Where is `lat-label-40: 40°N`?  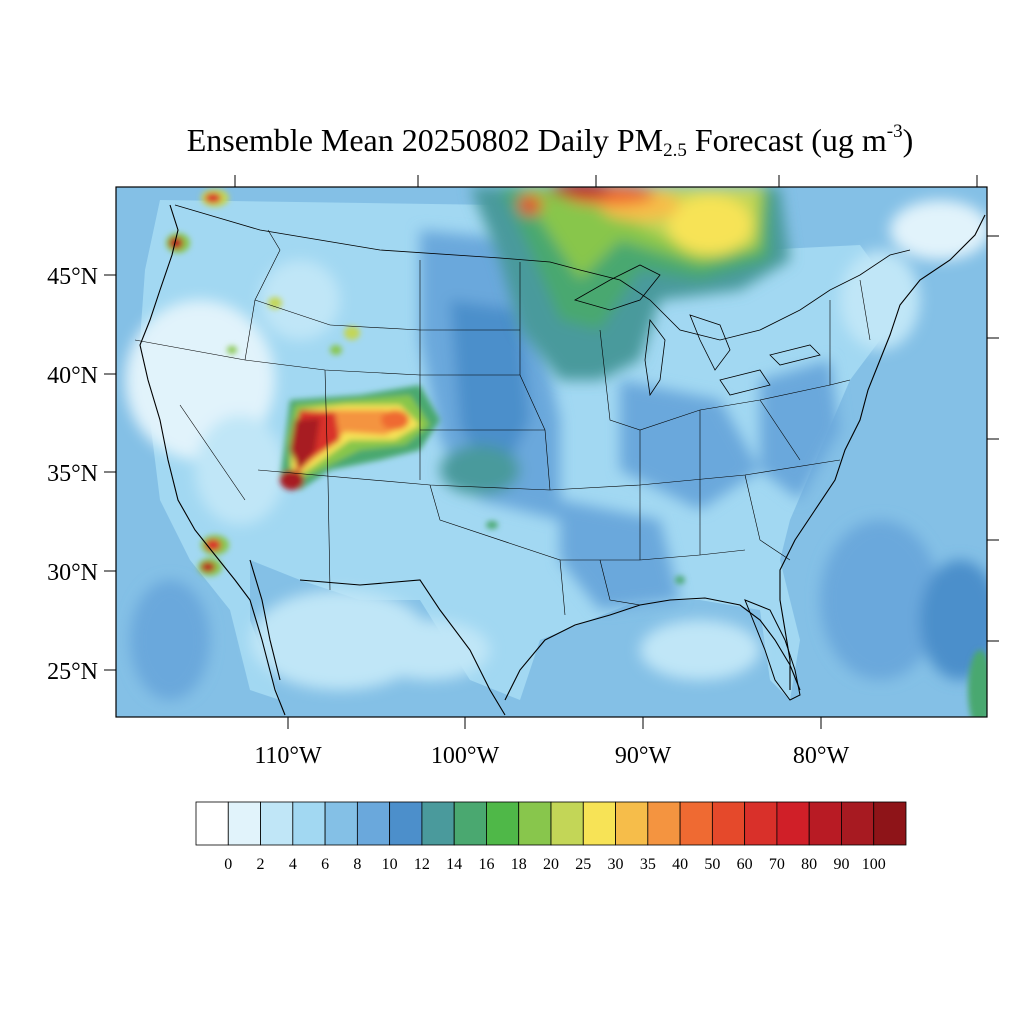 lat-label-40: 40°N is located at coordinates (72, 376).